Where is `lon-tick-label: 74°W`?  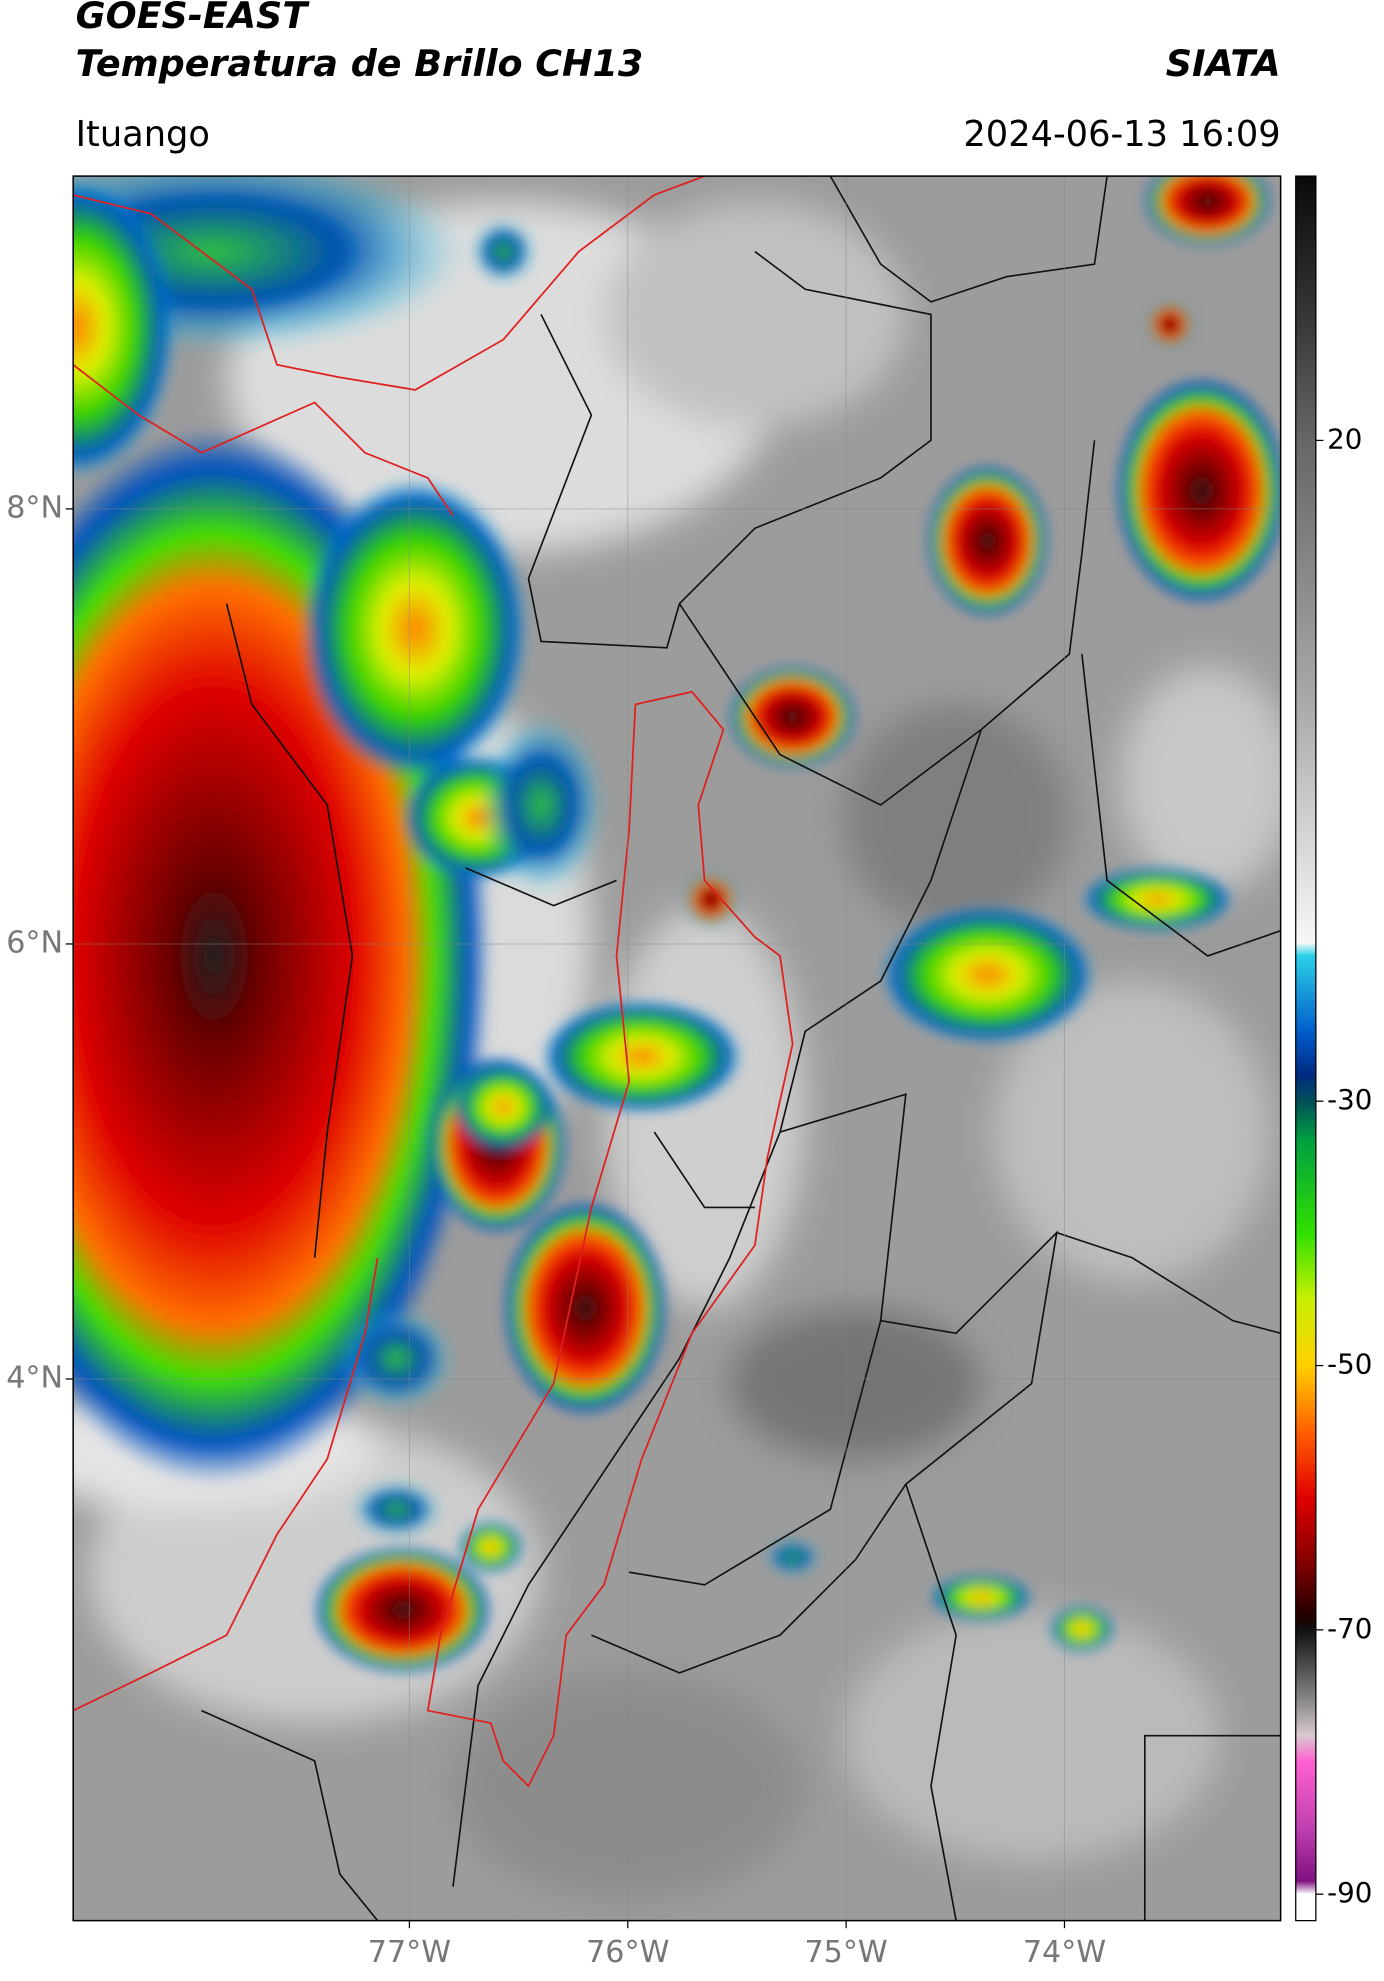 lon-tick-label: 74°W is located at coordinates (1064, 1952).